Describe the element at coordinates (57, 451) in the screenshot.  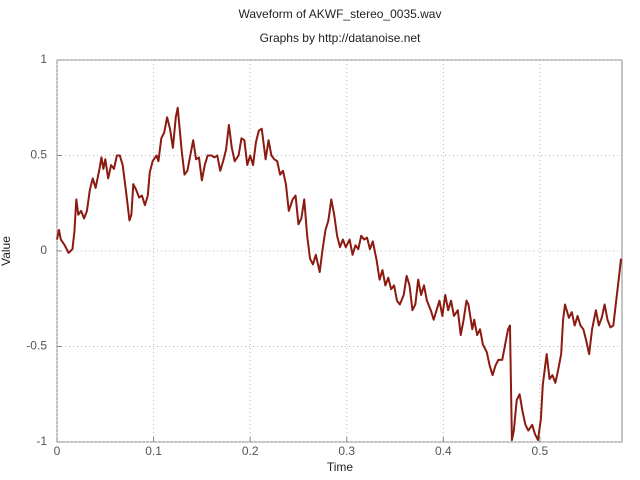
I see `x-tick-label: 0` at that location.